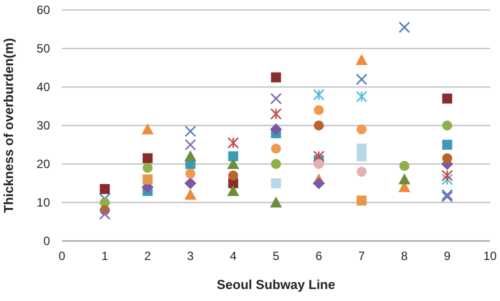  What do you see at coordinates (43, 87) in the screenshot?
I see `y-tick-label: 40` at bounding box center [43, 87].